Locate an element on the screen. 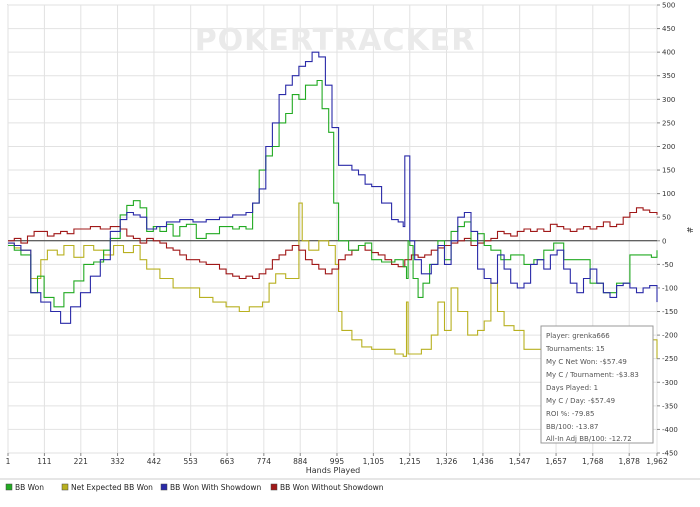 The width and height of the screenshot is (700, 507). x-tick-label: 663 is located at coordinates (227, 461).